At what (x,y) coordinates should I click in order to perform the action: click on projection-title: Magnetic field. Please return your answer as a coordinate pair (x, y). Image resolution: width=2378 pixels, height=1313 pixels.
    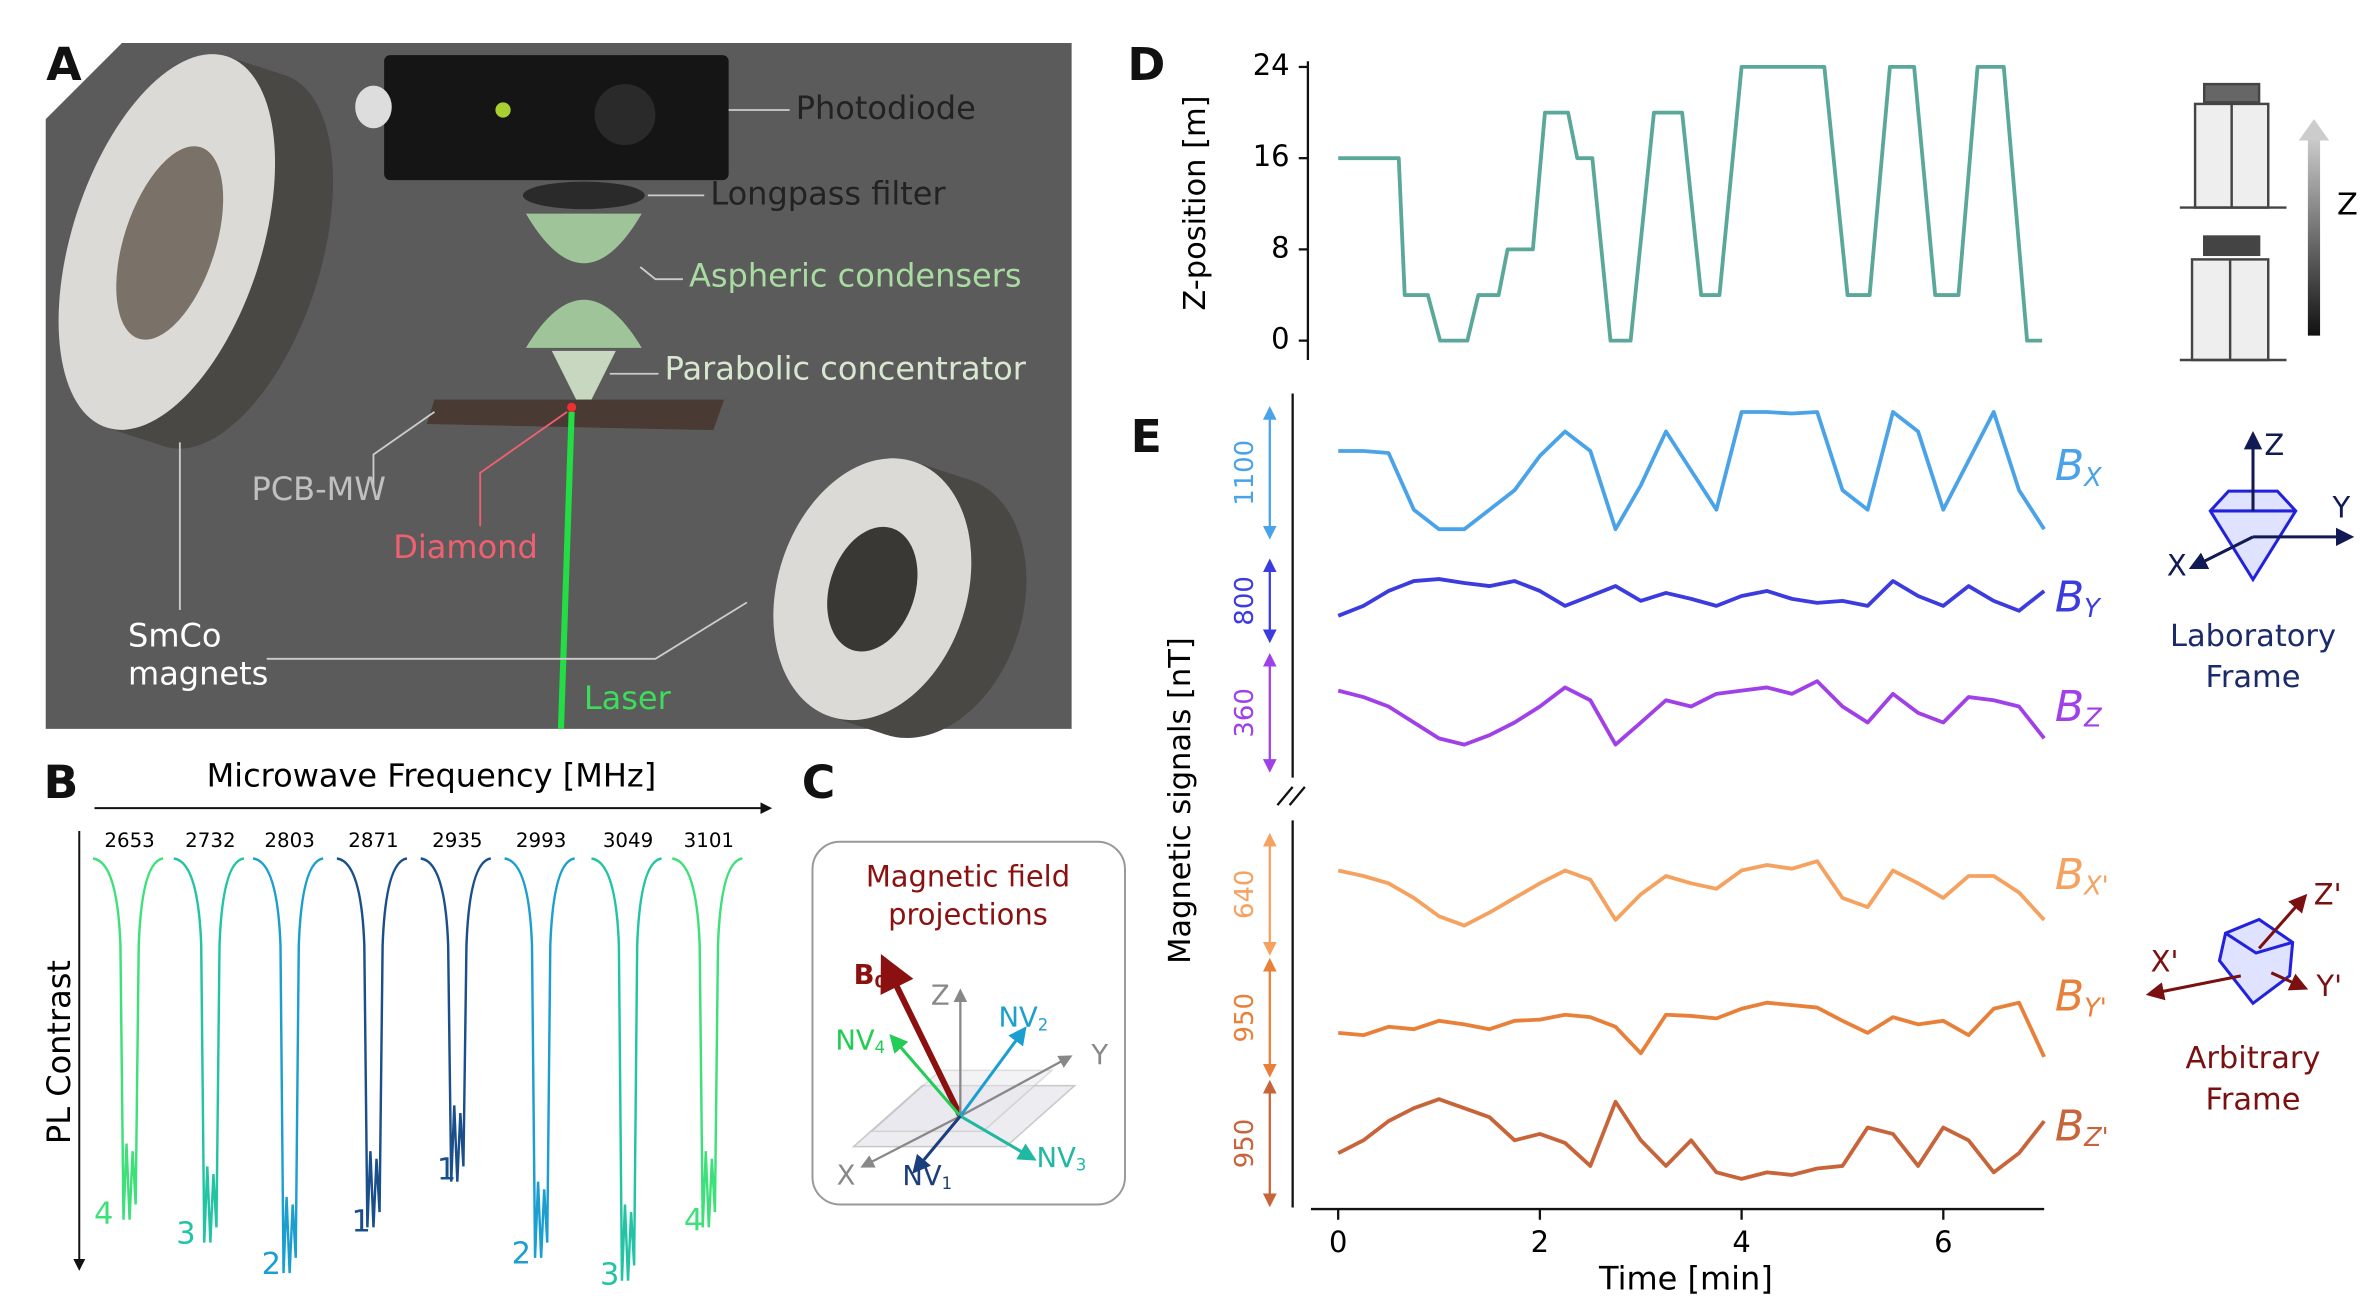
    Looking at the image, I should click on (968, 876).